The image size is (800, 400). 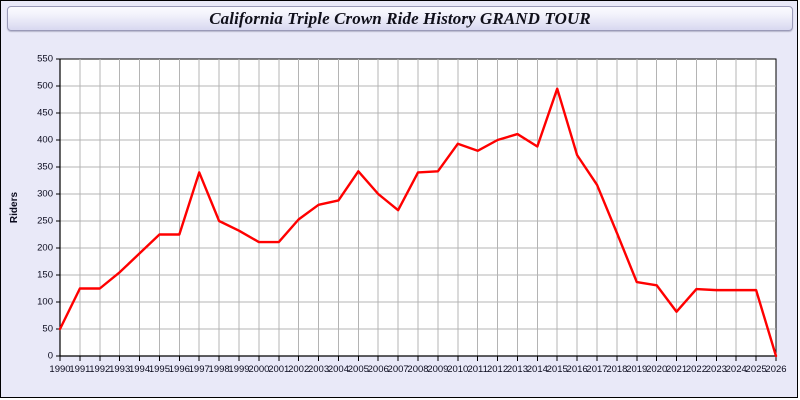 I want to click on y-axis-tick-label: 500, so click(x=45, y=86).